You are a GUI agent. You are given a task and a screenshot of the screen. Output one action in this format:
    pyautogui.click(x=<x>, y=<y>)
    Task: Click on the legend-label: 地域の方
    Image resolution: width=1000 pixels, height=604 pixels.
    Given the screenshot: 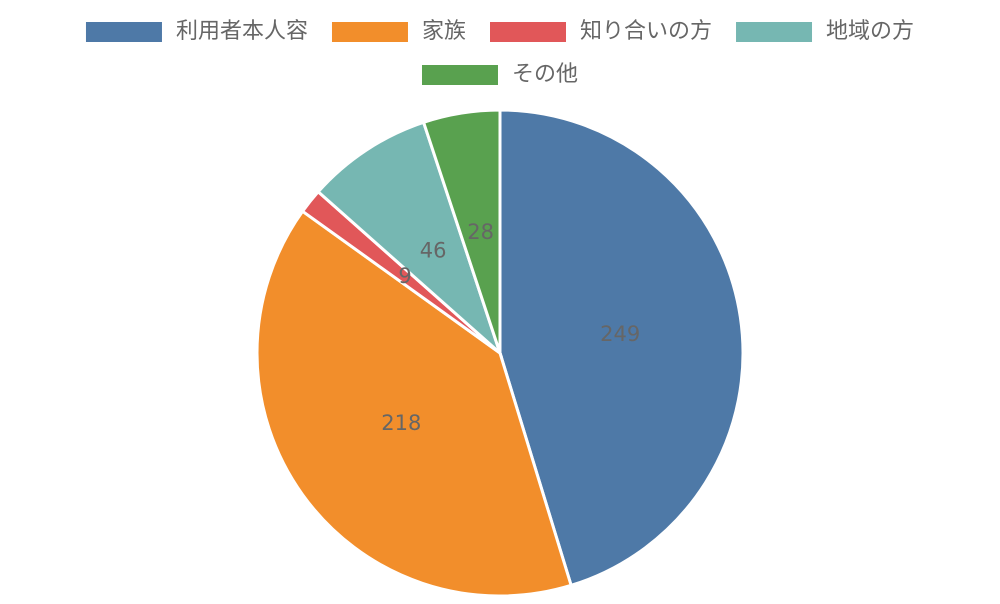 What is the action you would take?
    pyautogui.click(x=870, y=31)
    